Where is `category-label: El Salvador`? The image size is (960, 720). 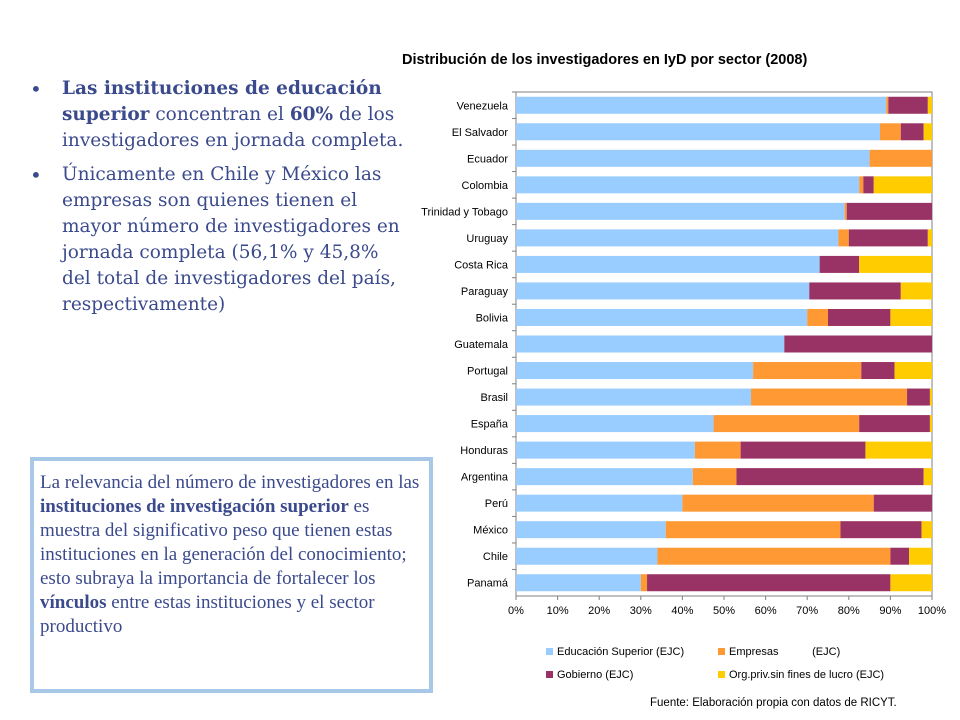
category-label: El Salvador is located at coordinates (480, 133).